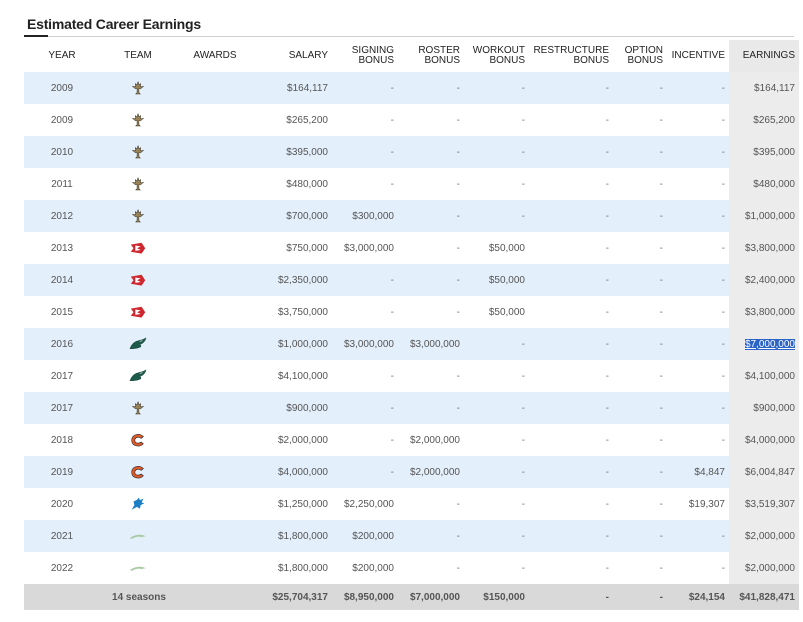  What do you see at coordinates (62, 152) in the screenshot?
I see `cell-year: 2010` at bounding box center [62, 152].